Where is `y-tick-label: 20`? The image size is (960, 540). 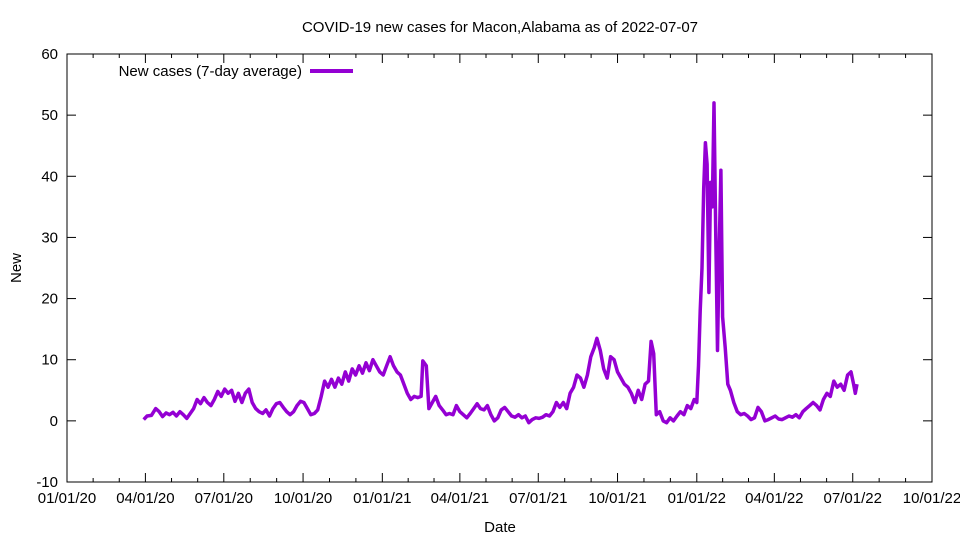
y-tick-label: 20 is located at coordinates (49, 299).